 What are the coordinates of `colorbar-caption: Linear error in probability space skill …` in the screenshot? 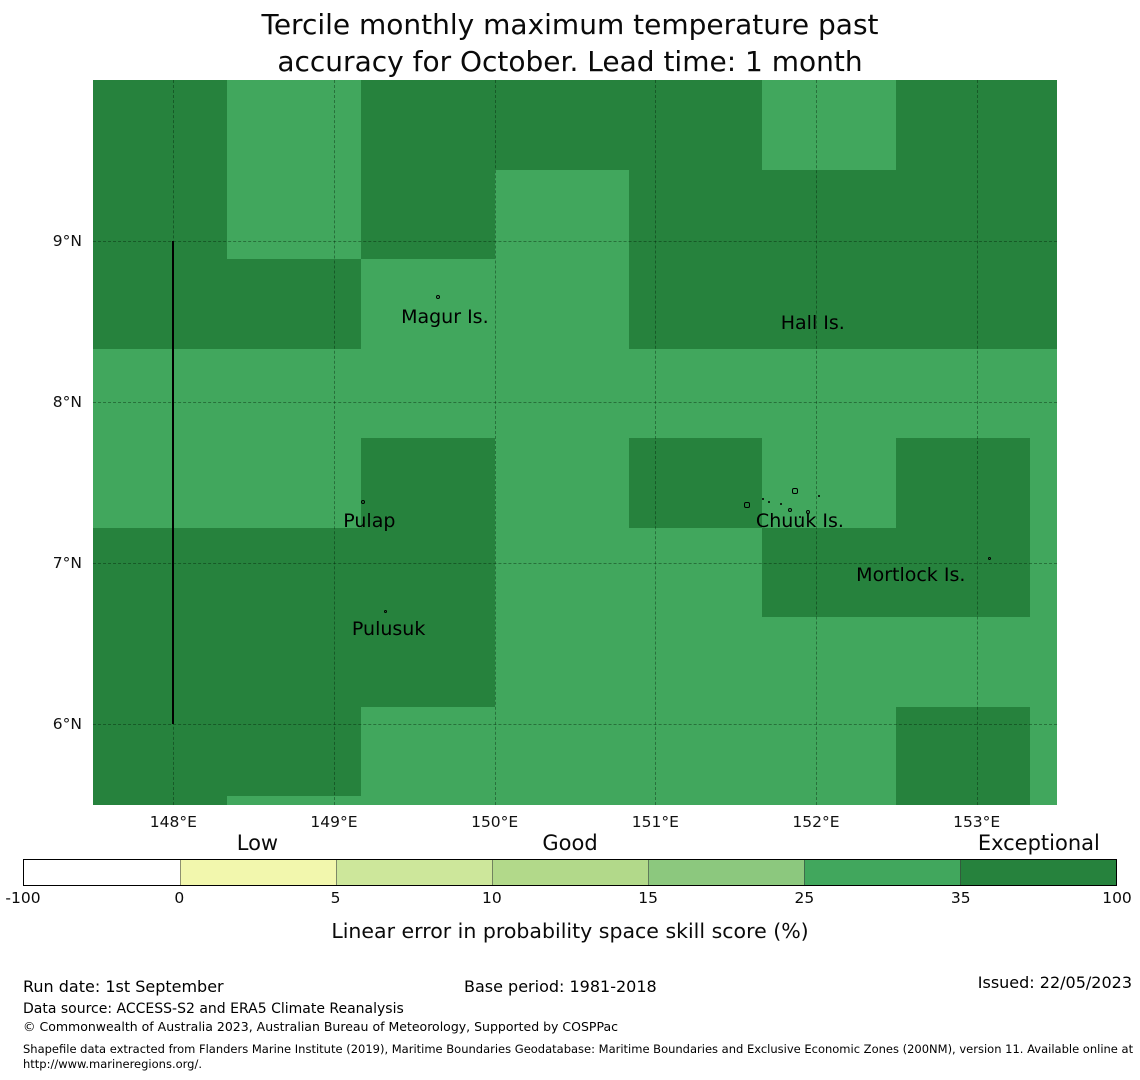 It's located at (570, 931).